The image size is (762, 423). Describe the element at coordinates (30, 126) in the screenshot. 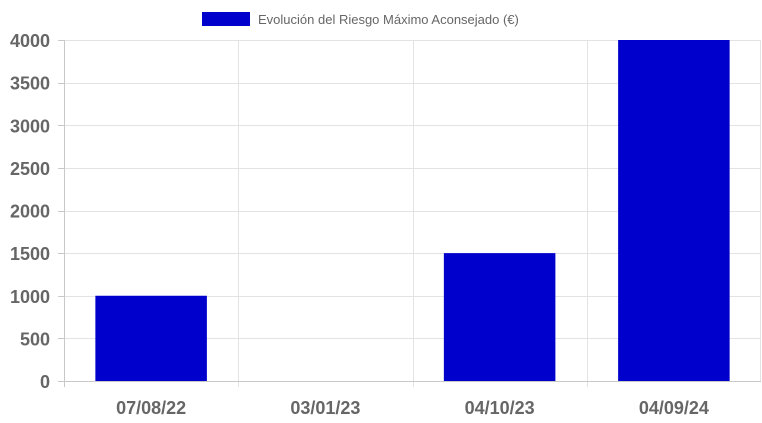

I see `y-tick-label: 3000` at that location.